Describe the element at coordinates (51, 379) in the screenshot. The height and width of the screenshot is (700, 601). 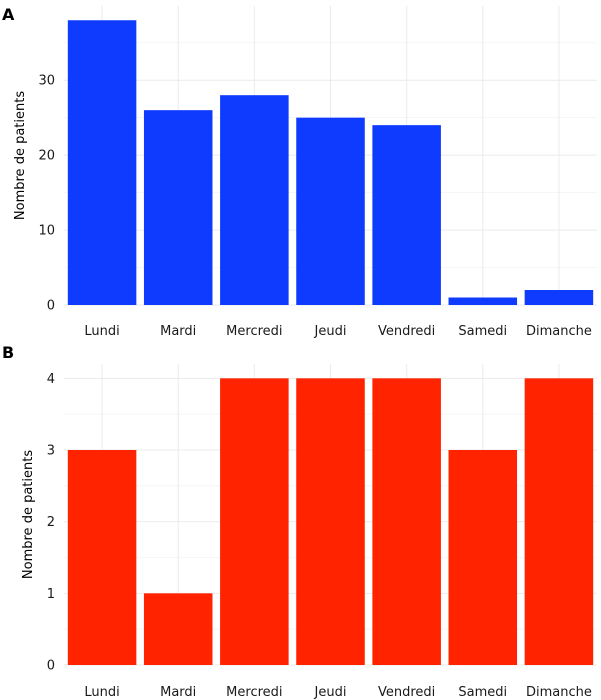
I see `y-tick-label: 4` at that location.